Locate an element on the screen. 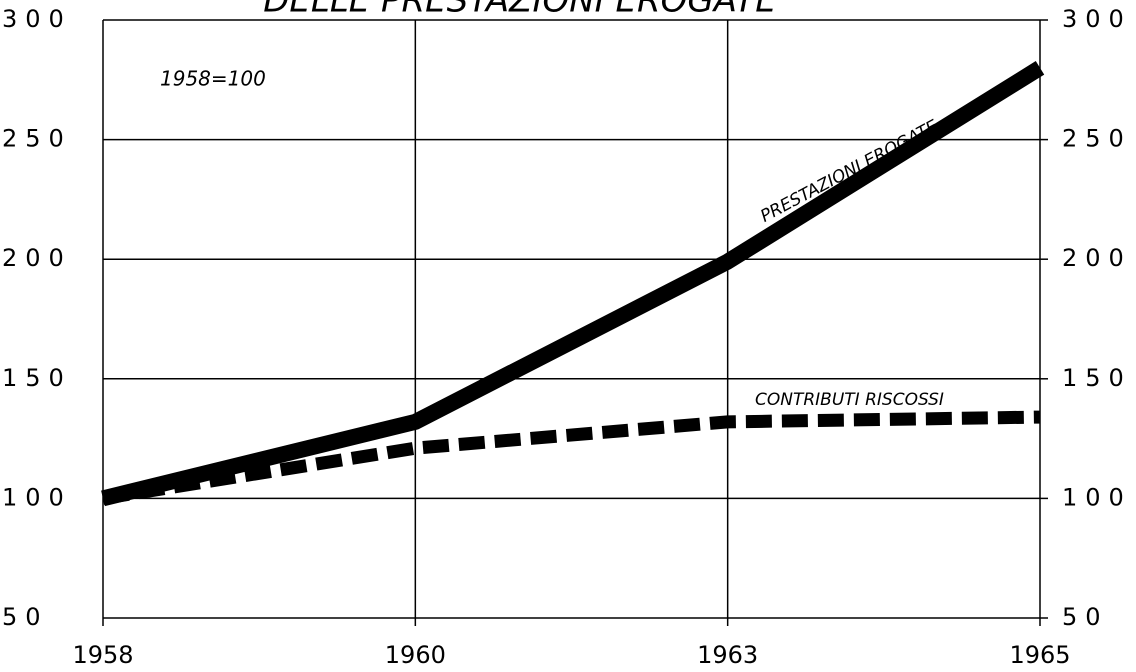 The height and width of the screenshot is (672, 1136). chart-title: DELLE PRESTAZIONI EROGATE is located at coordinates (520, 10).